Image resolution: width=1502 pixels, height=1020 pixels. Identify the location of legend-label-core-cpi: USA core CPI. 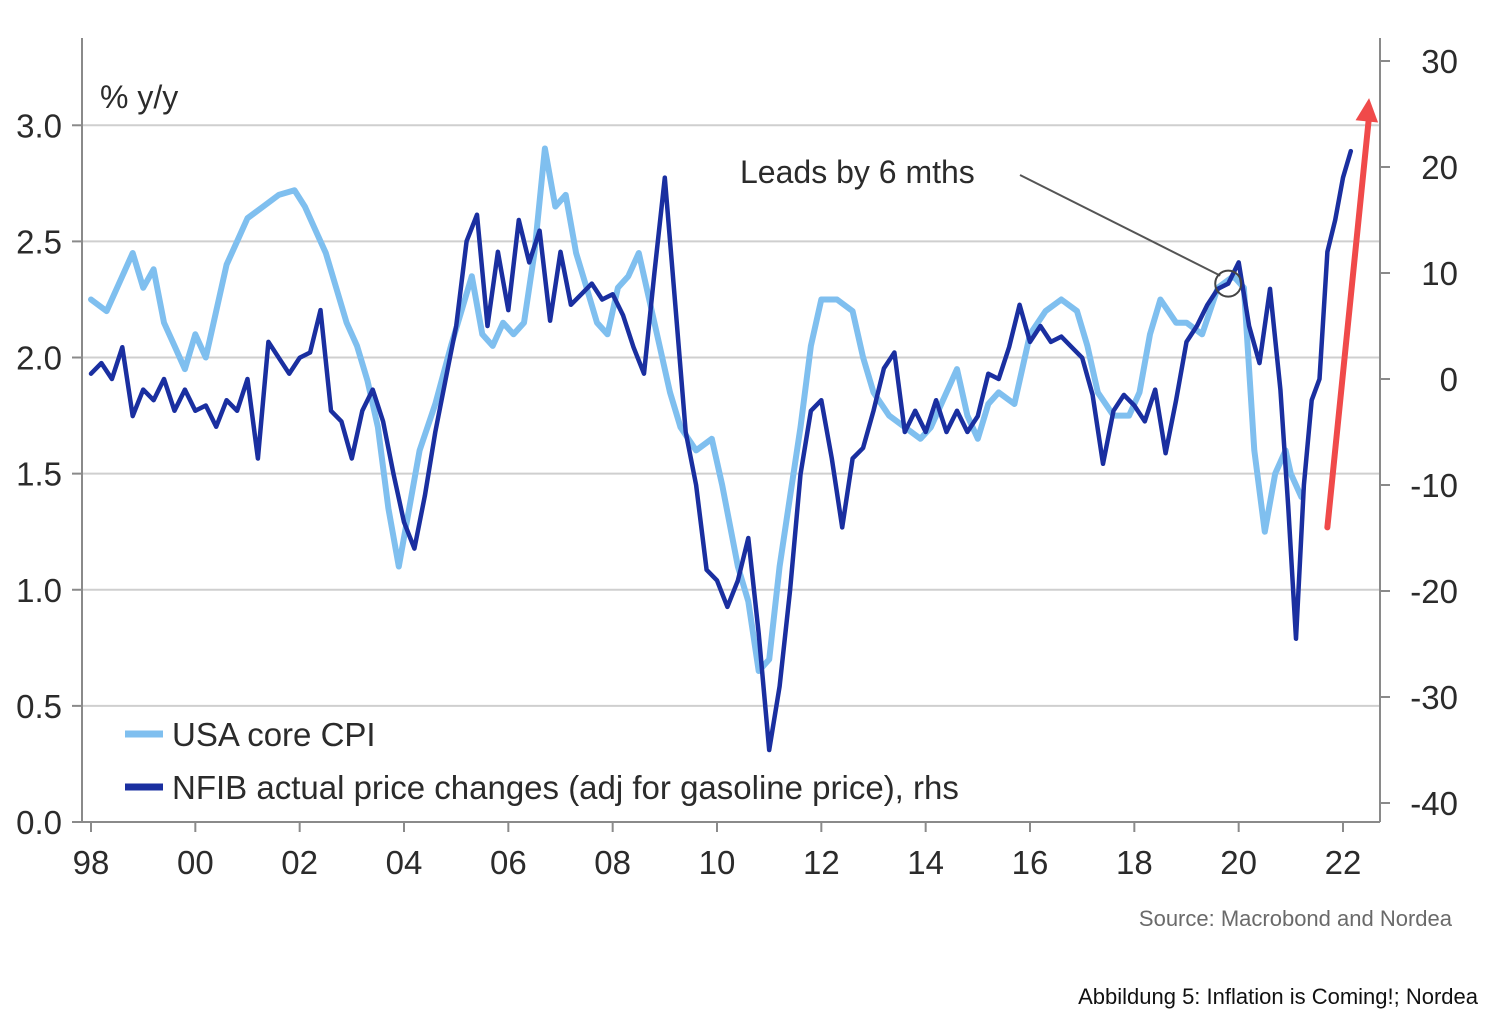
(274, 734).